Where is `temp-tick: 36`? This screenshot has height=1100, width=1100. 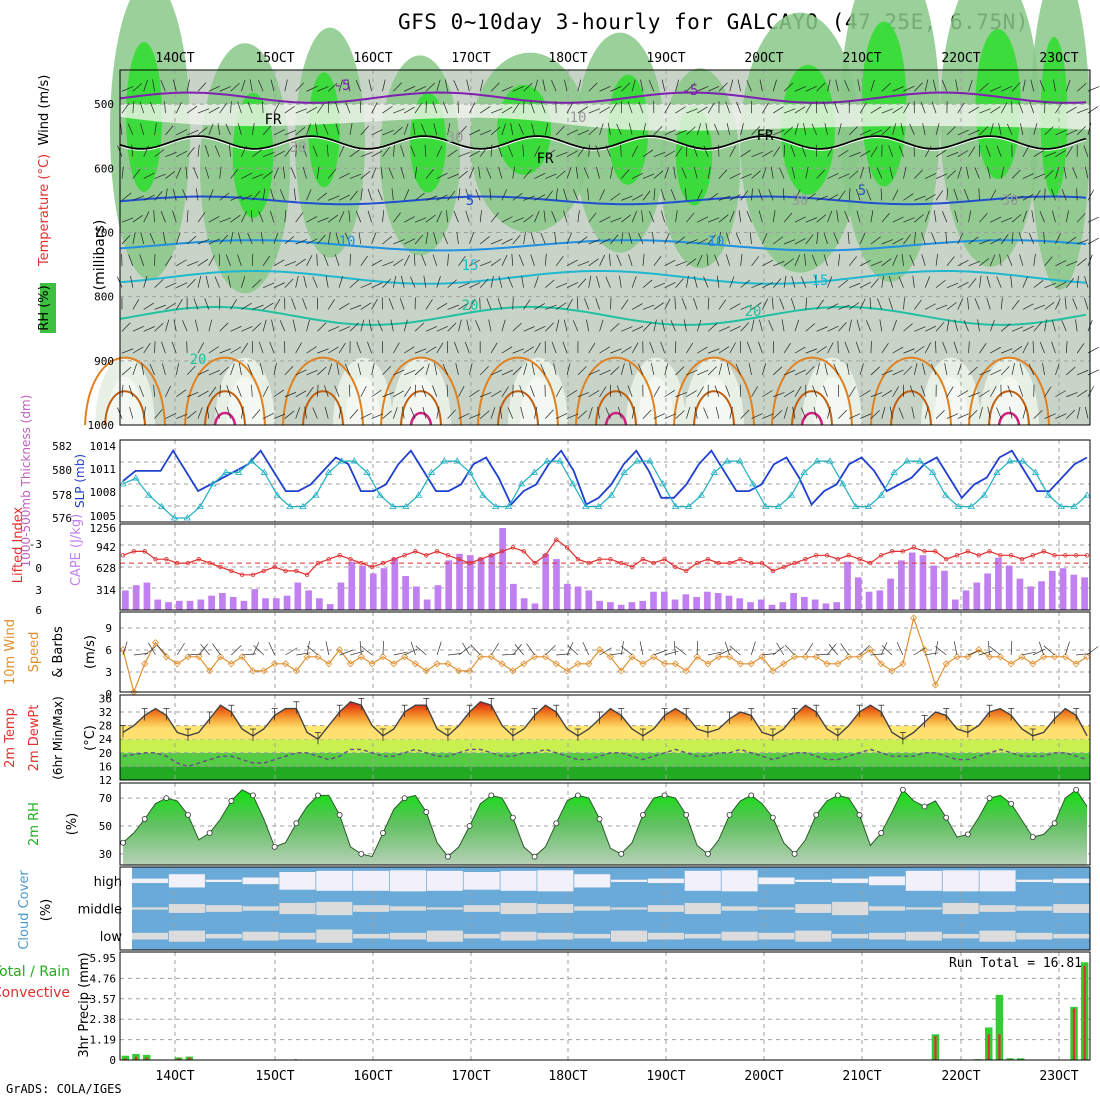
temp-tick: 36 is located at coordinates (105, 698).